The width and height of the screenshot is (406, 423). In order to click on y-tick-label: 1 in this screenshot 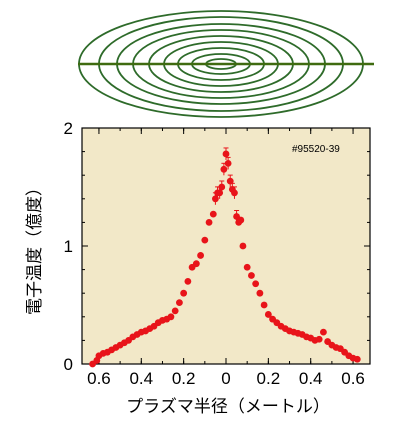, I will do `click(68, 246)`.